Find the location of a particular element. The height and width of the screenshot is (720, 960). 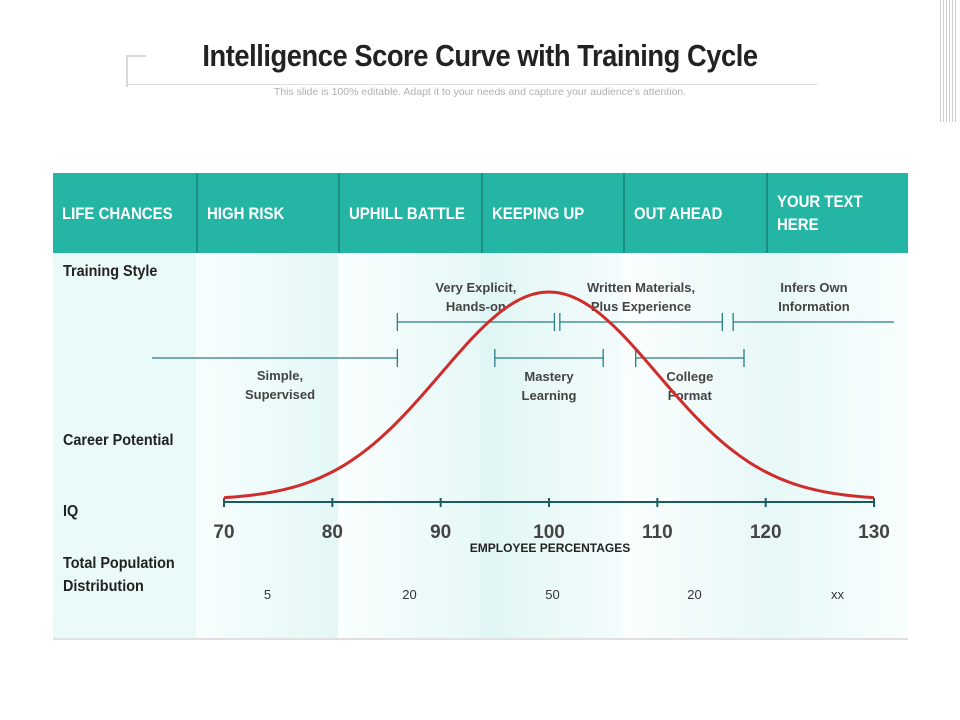

training-label: College Format is located at coordinates (689, 386).